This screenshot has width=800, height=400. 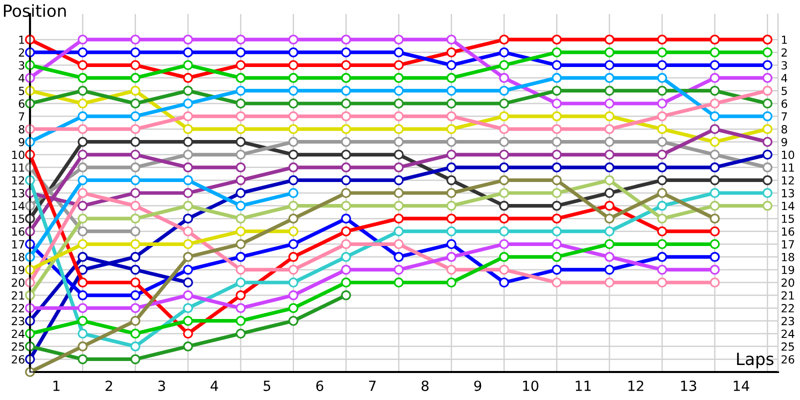 What do you see at coordinates (35, 11) in the screenshot?
I see `y-axis-title: Position` at bounding box center [35, 11].